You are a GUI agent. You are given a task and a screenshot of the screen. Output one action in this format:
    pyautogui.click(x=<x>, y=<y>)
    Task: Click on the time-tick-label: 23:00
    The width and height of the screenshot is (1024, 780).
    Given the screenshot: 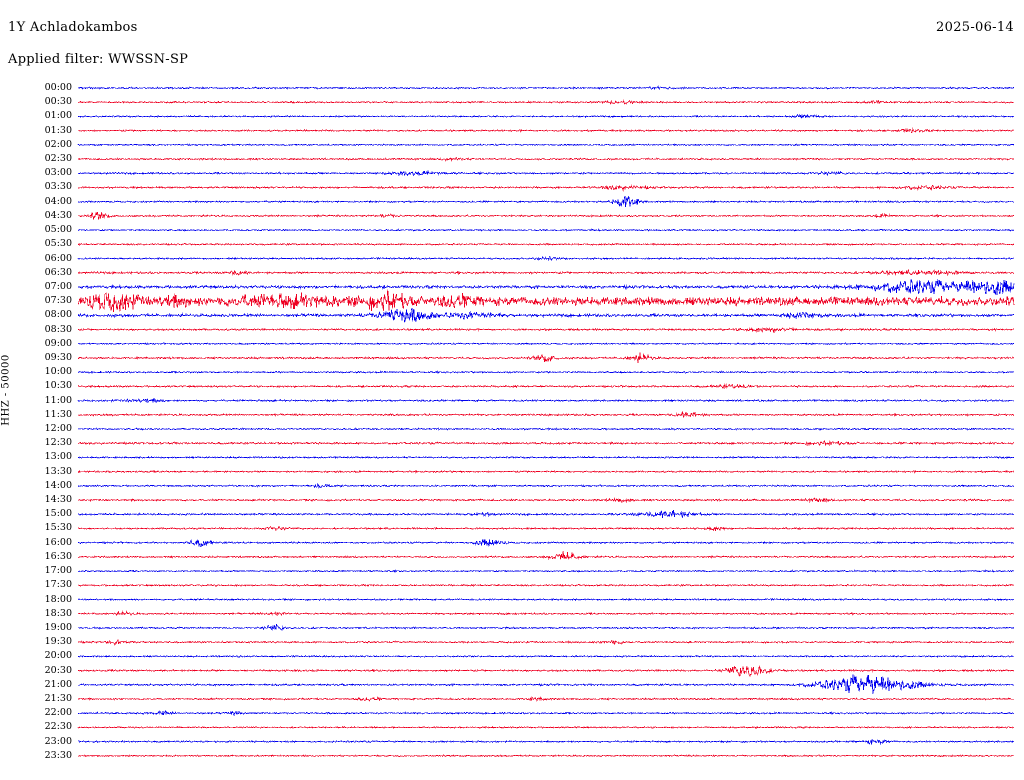 What is the action you would take?
    pyautogui.click(x=58, y=741)
    